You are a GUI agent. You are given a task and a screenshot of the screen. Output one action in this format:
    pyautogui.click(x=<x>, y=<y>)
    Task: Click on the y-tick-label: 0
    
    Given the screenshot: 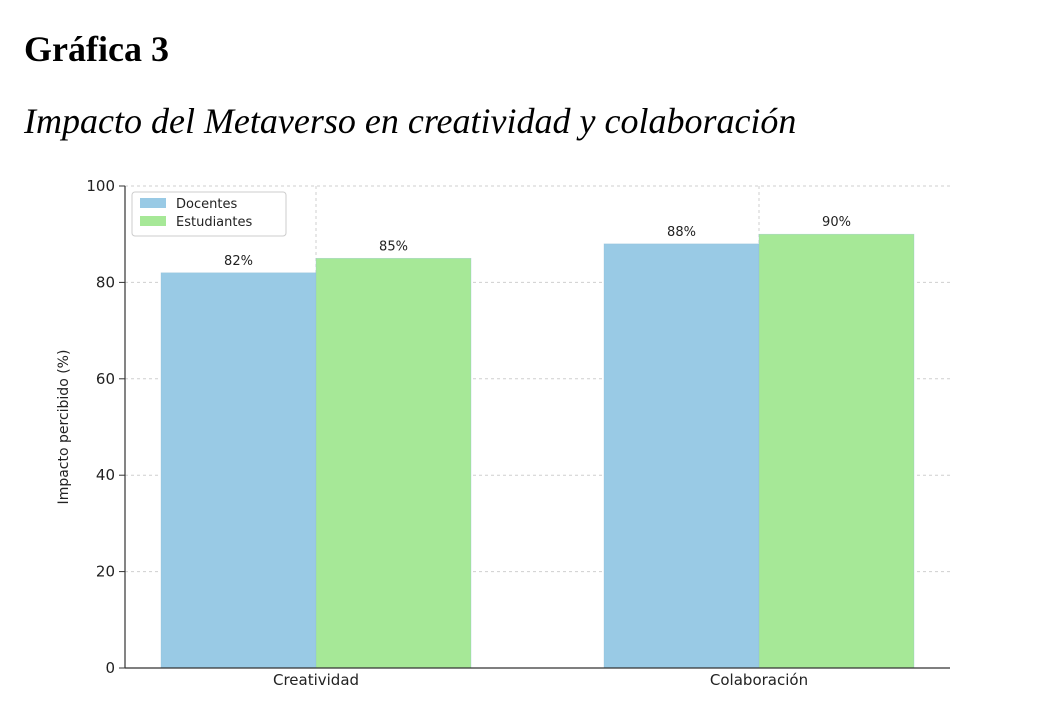 What is the action you would take?
    pyautogui.click(x=110, y=668)
    